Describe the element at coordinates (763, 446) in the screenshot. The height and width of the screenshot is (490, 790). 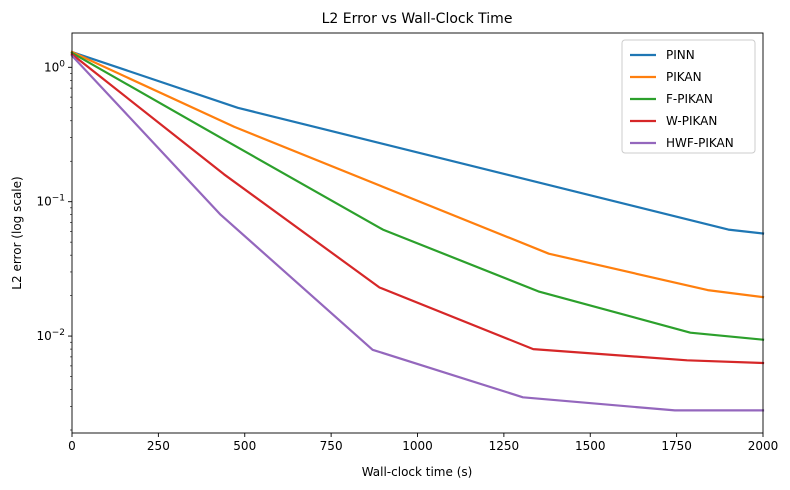
I see `x-tick-label: 2000` at that location.